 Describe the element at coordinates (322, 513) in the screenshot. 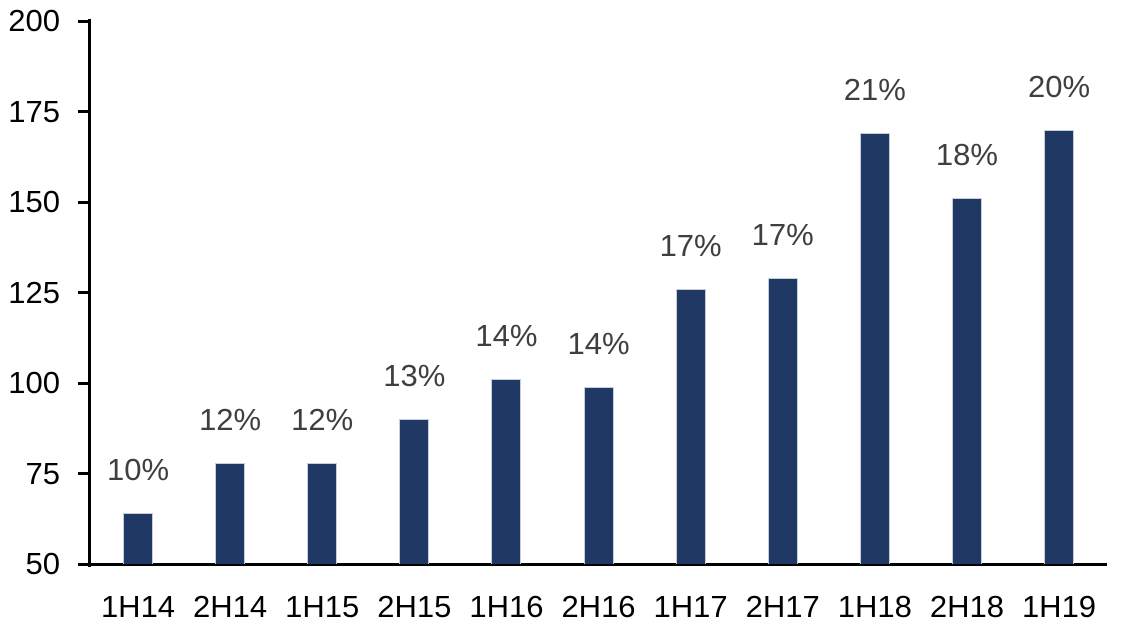

I see `bar-1H15` at that location.